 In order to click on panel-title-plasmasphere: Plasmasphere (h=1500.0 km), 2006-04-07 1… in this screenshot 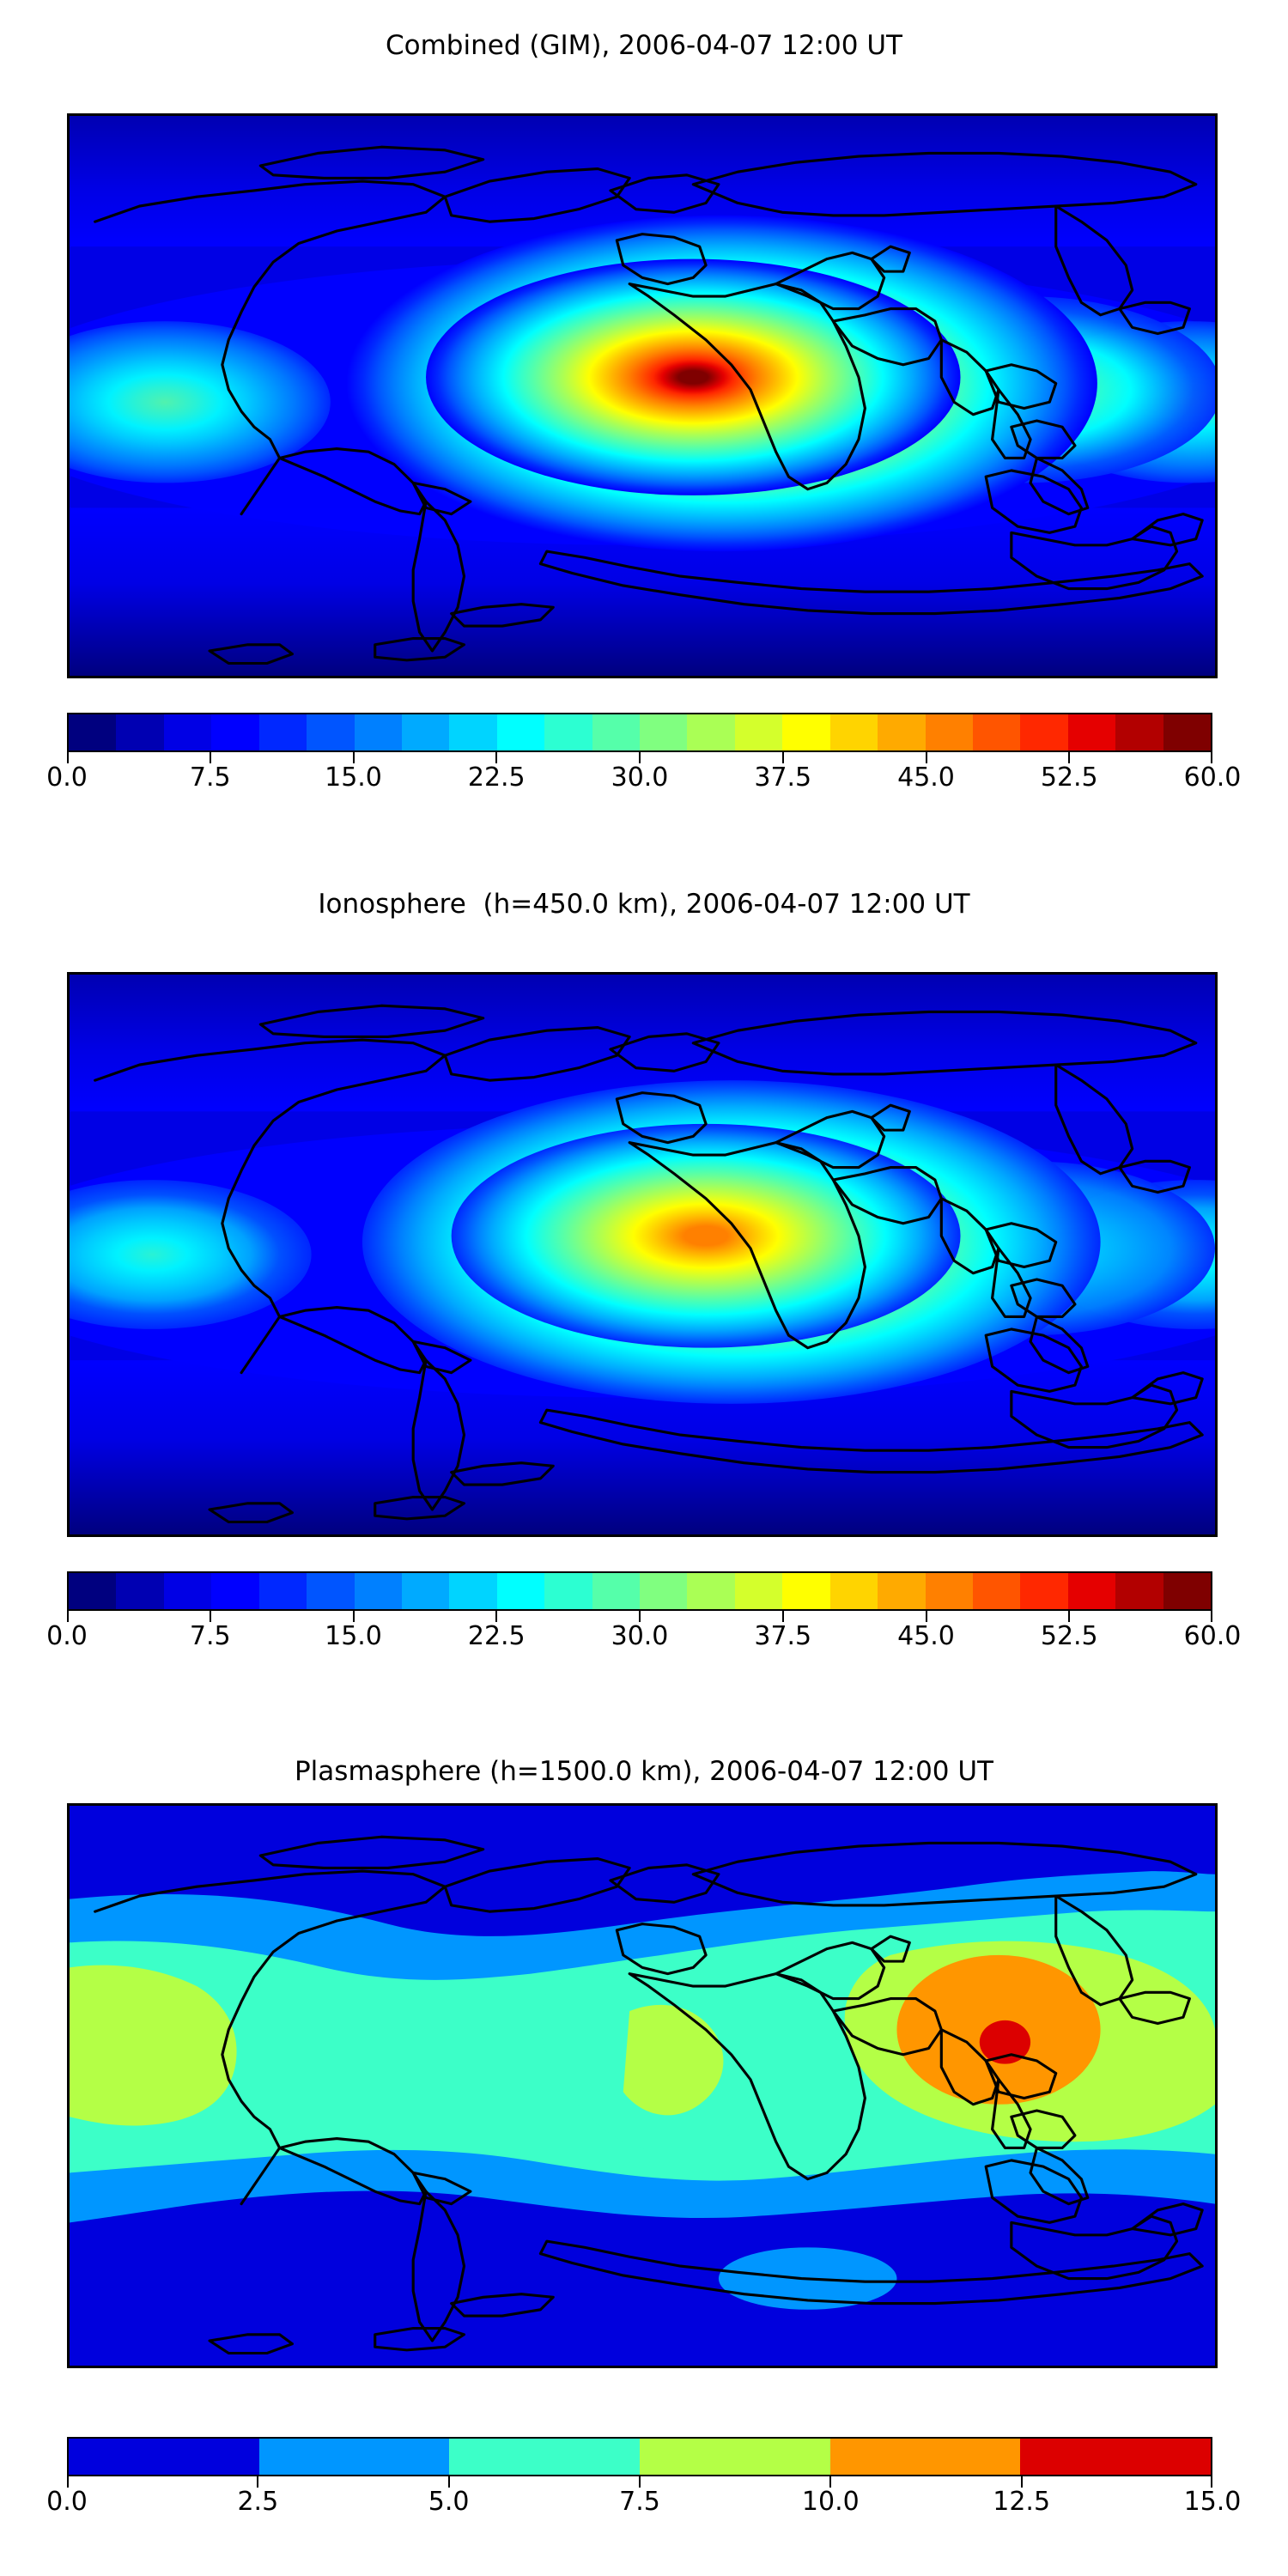, I will do `click(643, 1771)`.